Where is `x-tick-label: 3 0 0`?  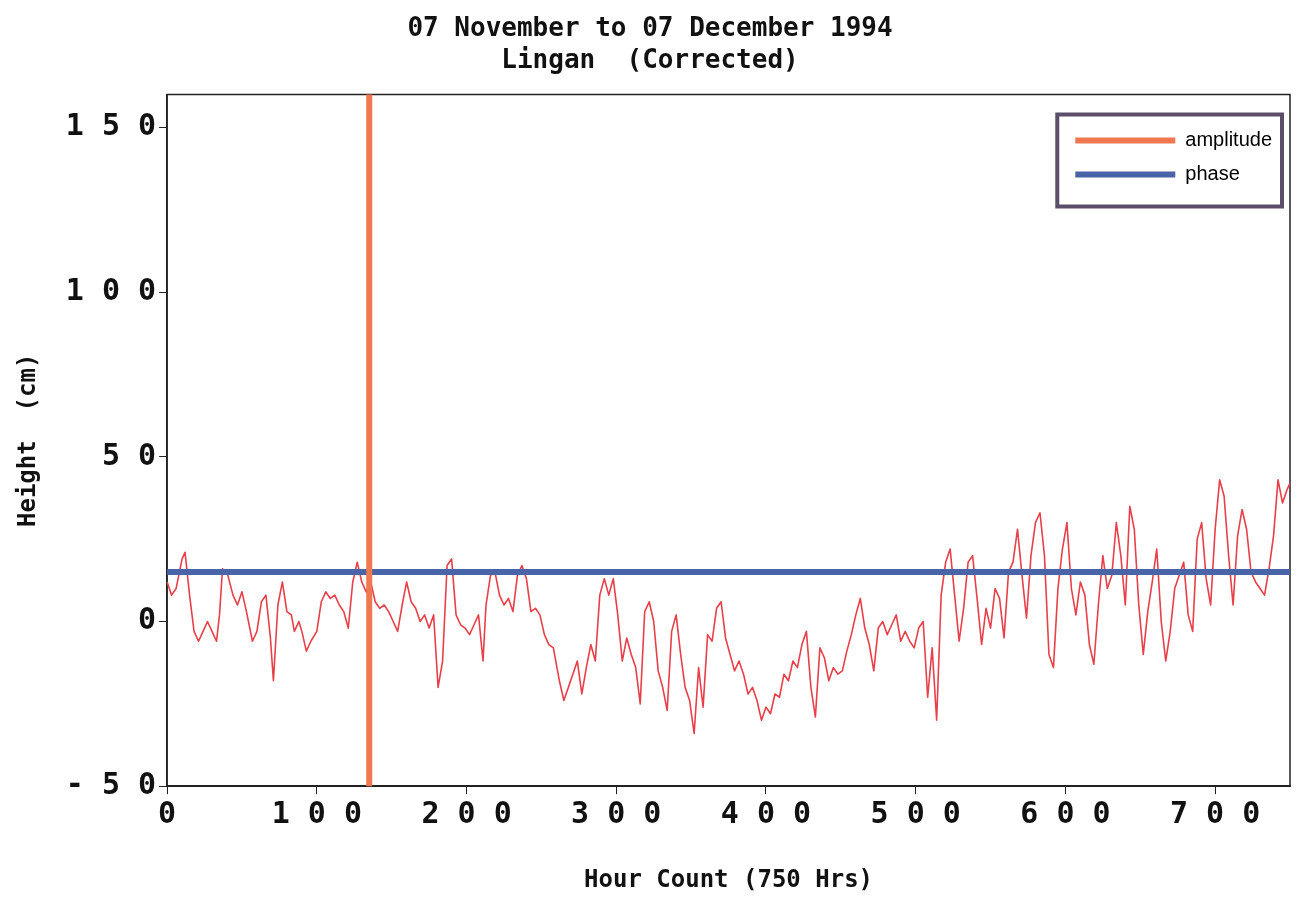
x-tick-label: 3 0 0 is located at coordinates (616, 812).